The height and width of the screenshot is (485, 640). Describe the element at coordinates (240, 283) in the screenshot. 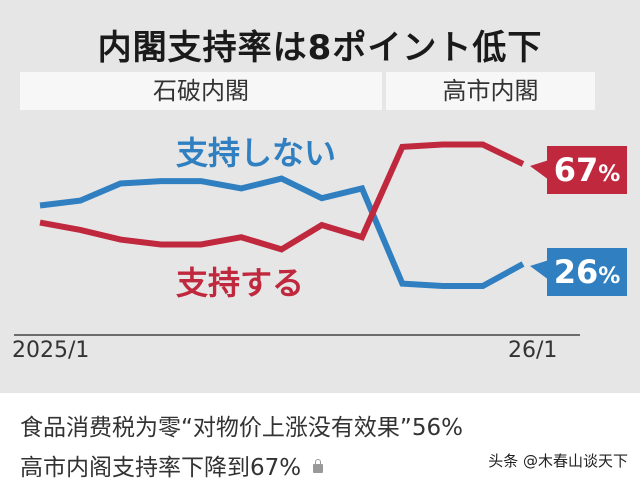

I see `support-label: 支持する` at that location.